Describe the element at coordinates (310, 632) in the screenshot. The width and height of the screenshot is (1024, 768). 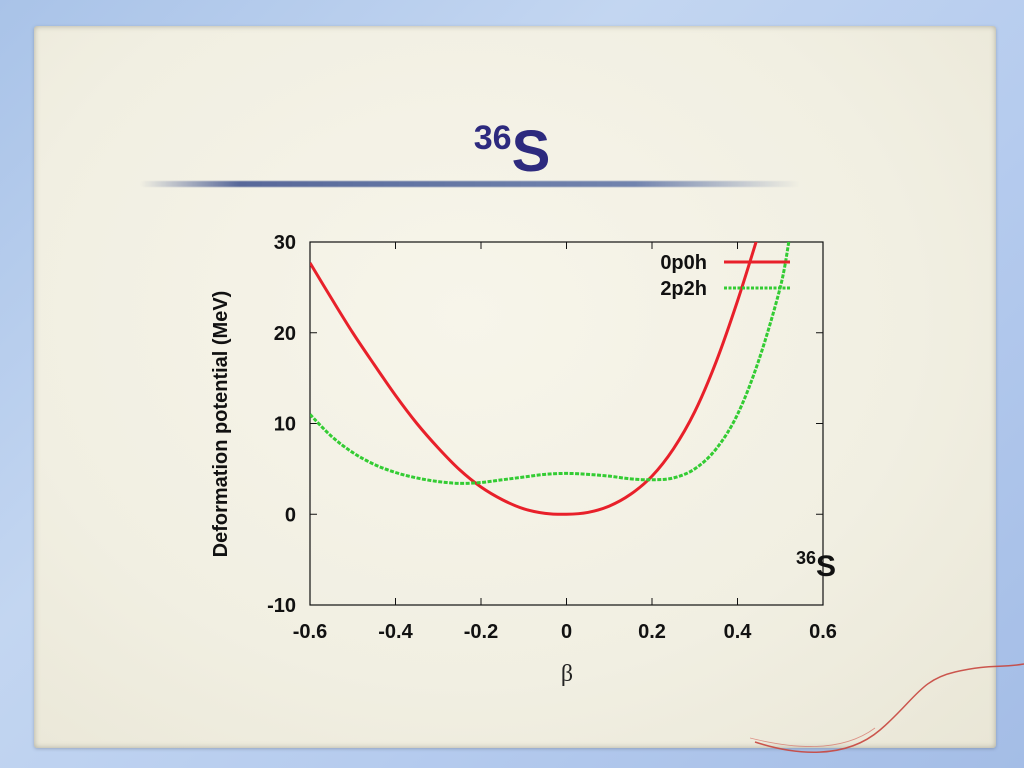
I see `x-tick-label: -0.6` at that location.